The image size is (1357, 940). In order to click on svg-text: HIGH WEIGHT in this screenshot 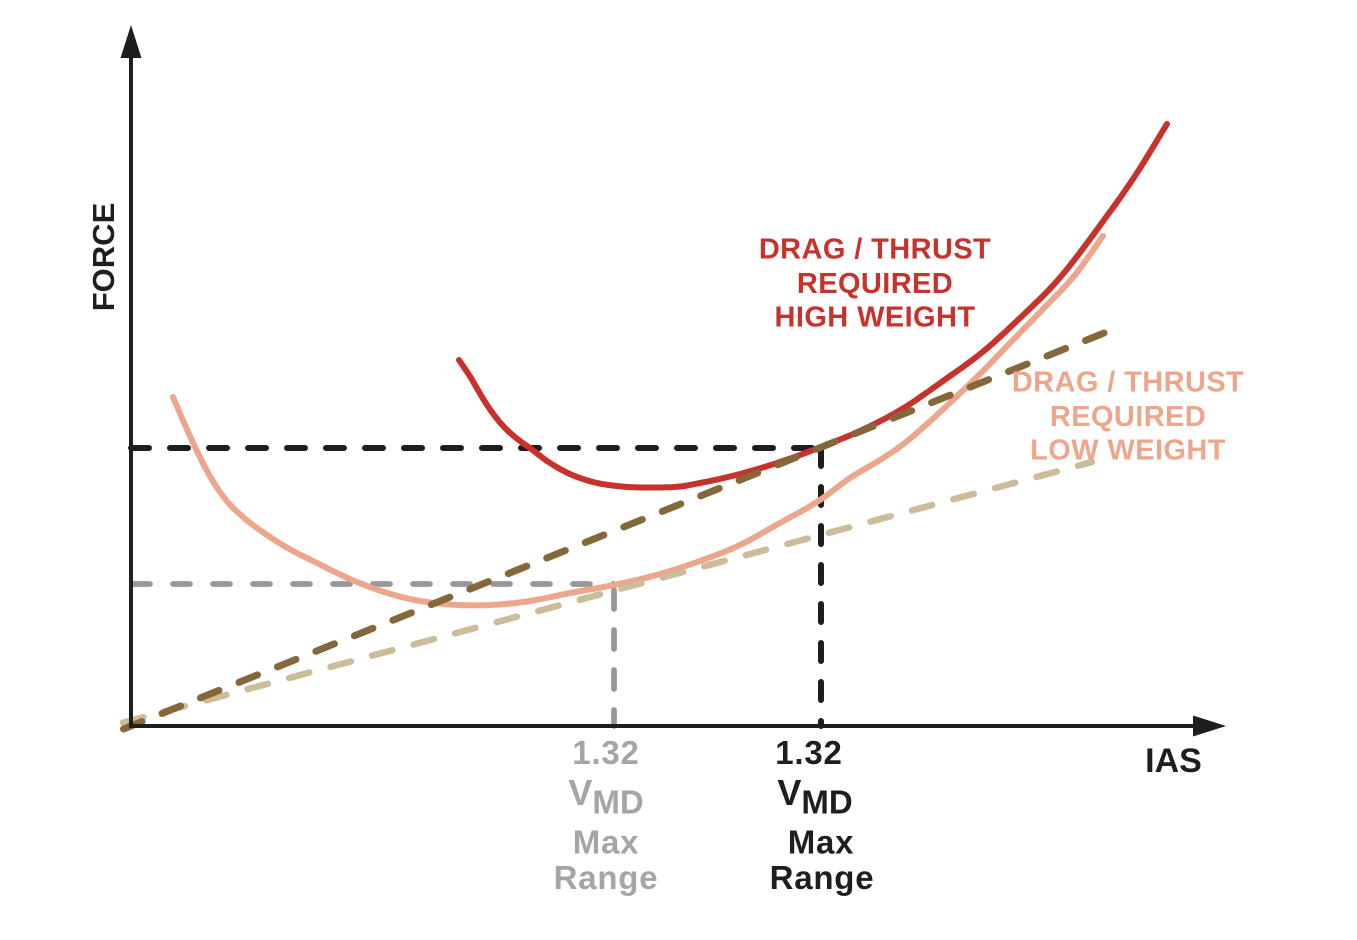, I will do `click(875, 318)`.